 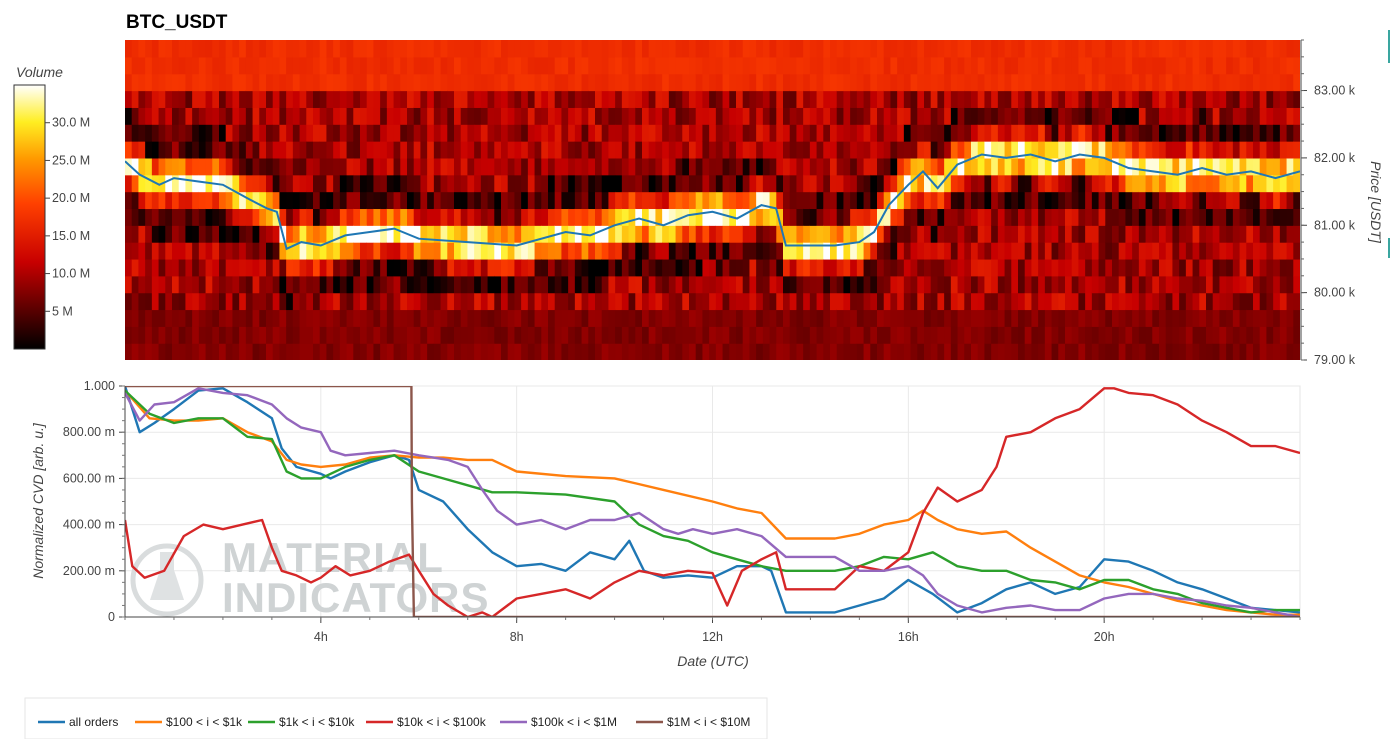 What do you see at coordinates (93, 722) in the screenshot?
I see `legend-item-label: all orders` at bounding box center [93, 722].